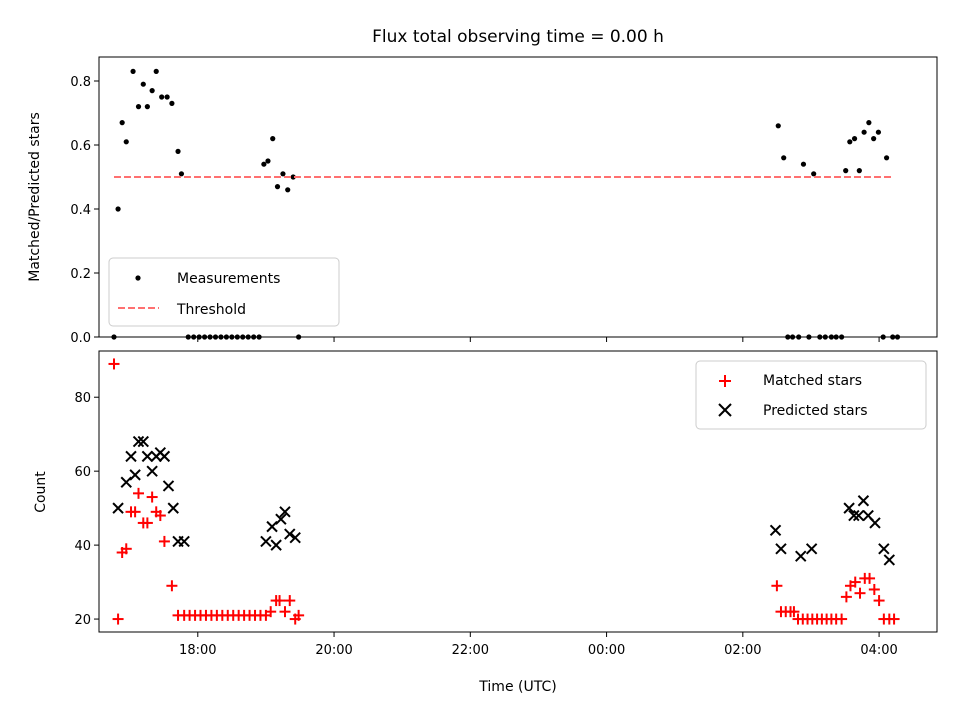 The height and width of the screenshot is (720, 960). I want to click on bottom-xtick-label: 18:00, so click(197, 650).